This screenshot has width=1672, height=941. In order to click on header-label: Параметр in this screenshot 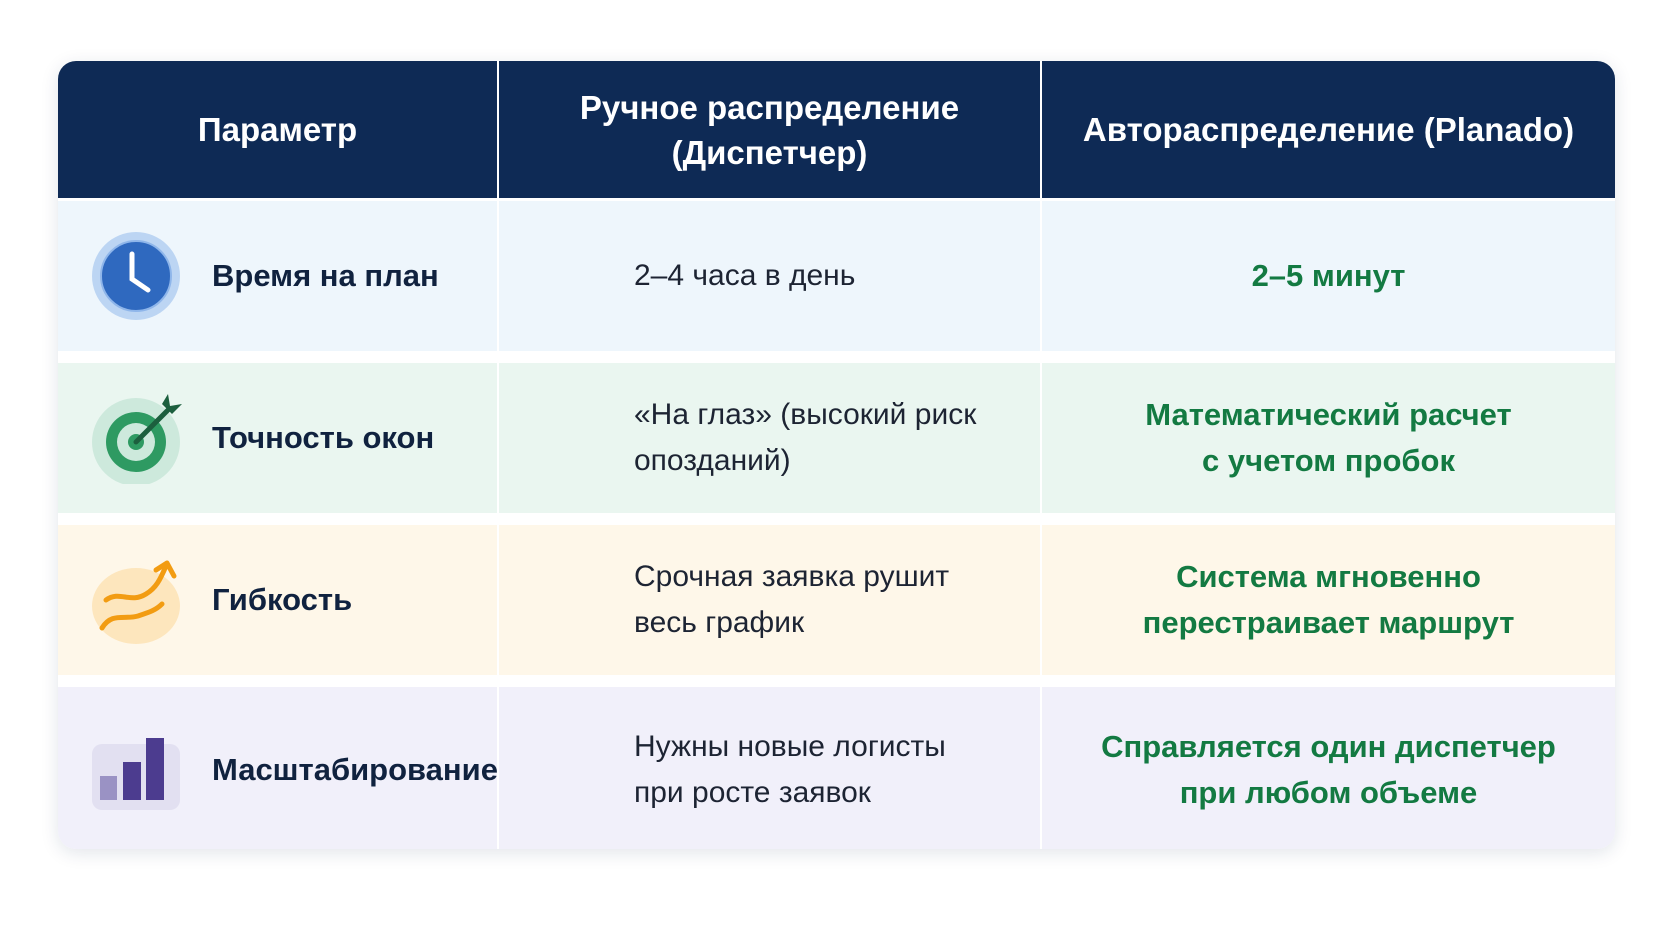, I will do `click(277, 129)`.